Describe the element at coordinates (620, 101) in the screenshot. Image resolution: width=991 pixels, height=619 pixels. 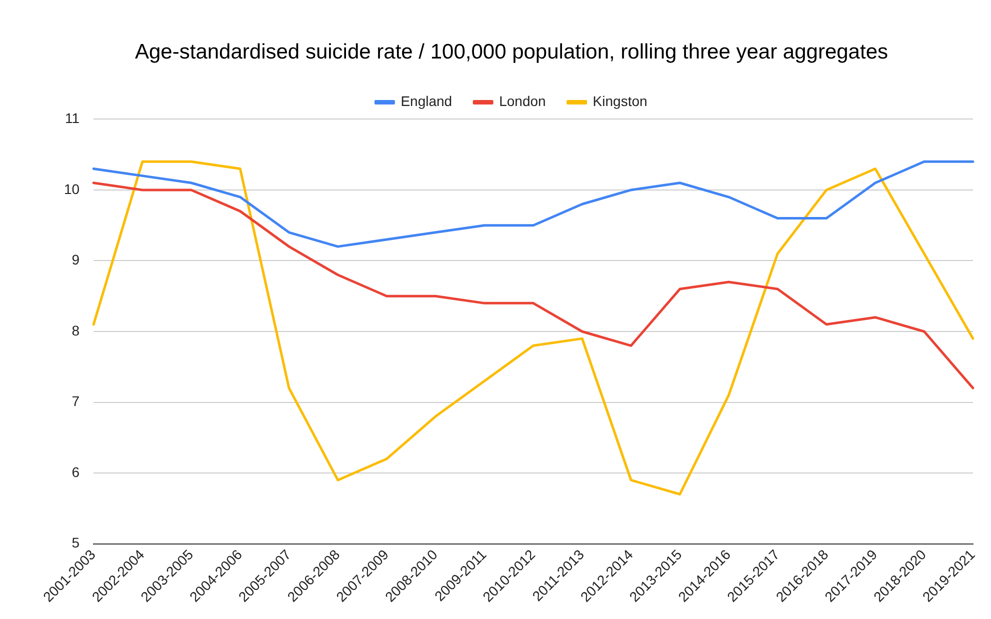
I see `legend-label: Kingston` at that location.